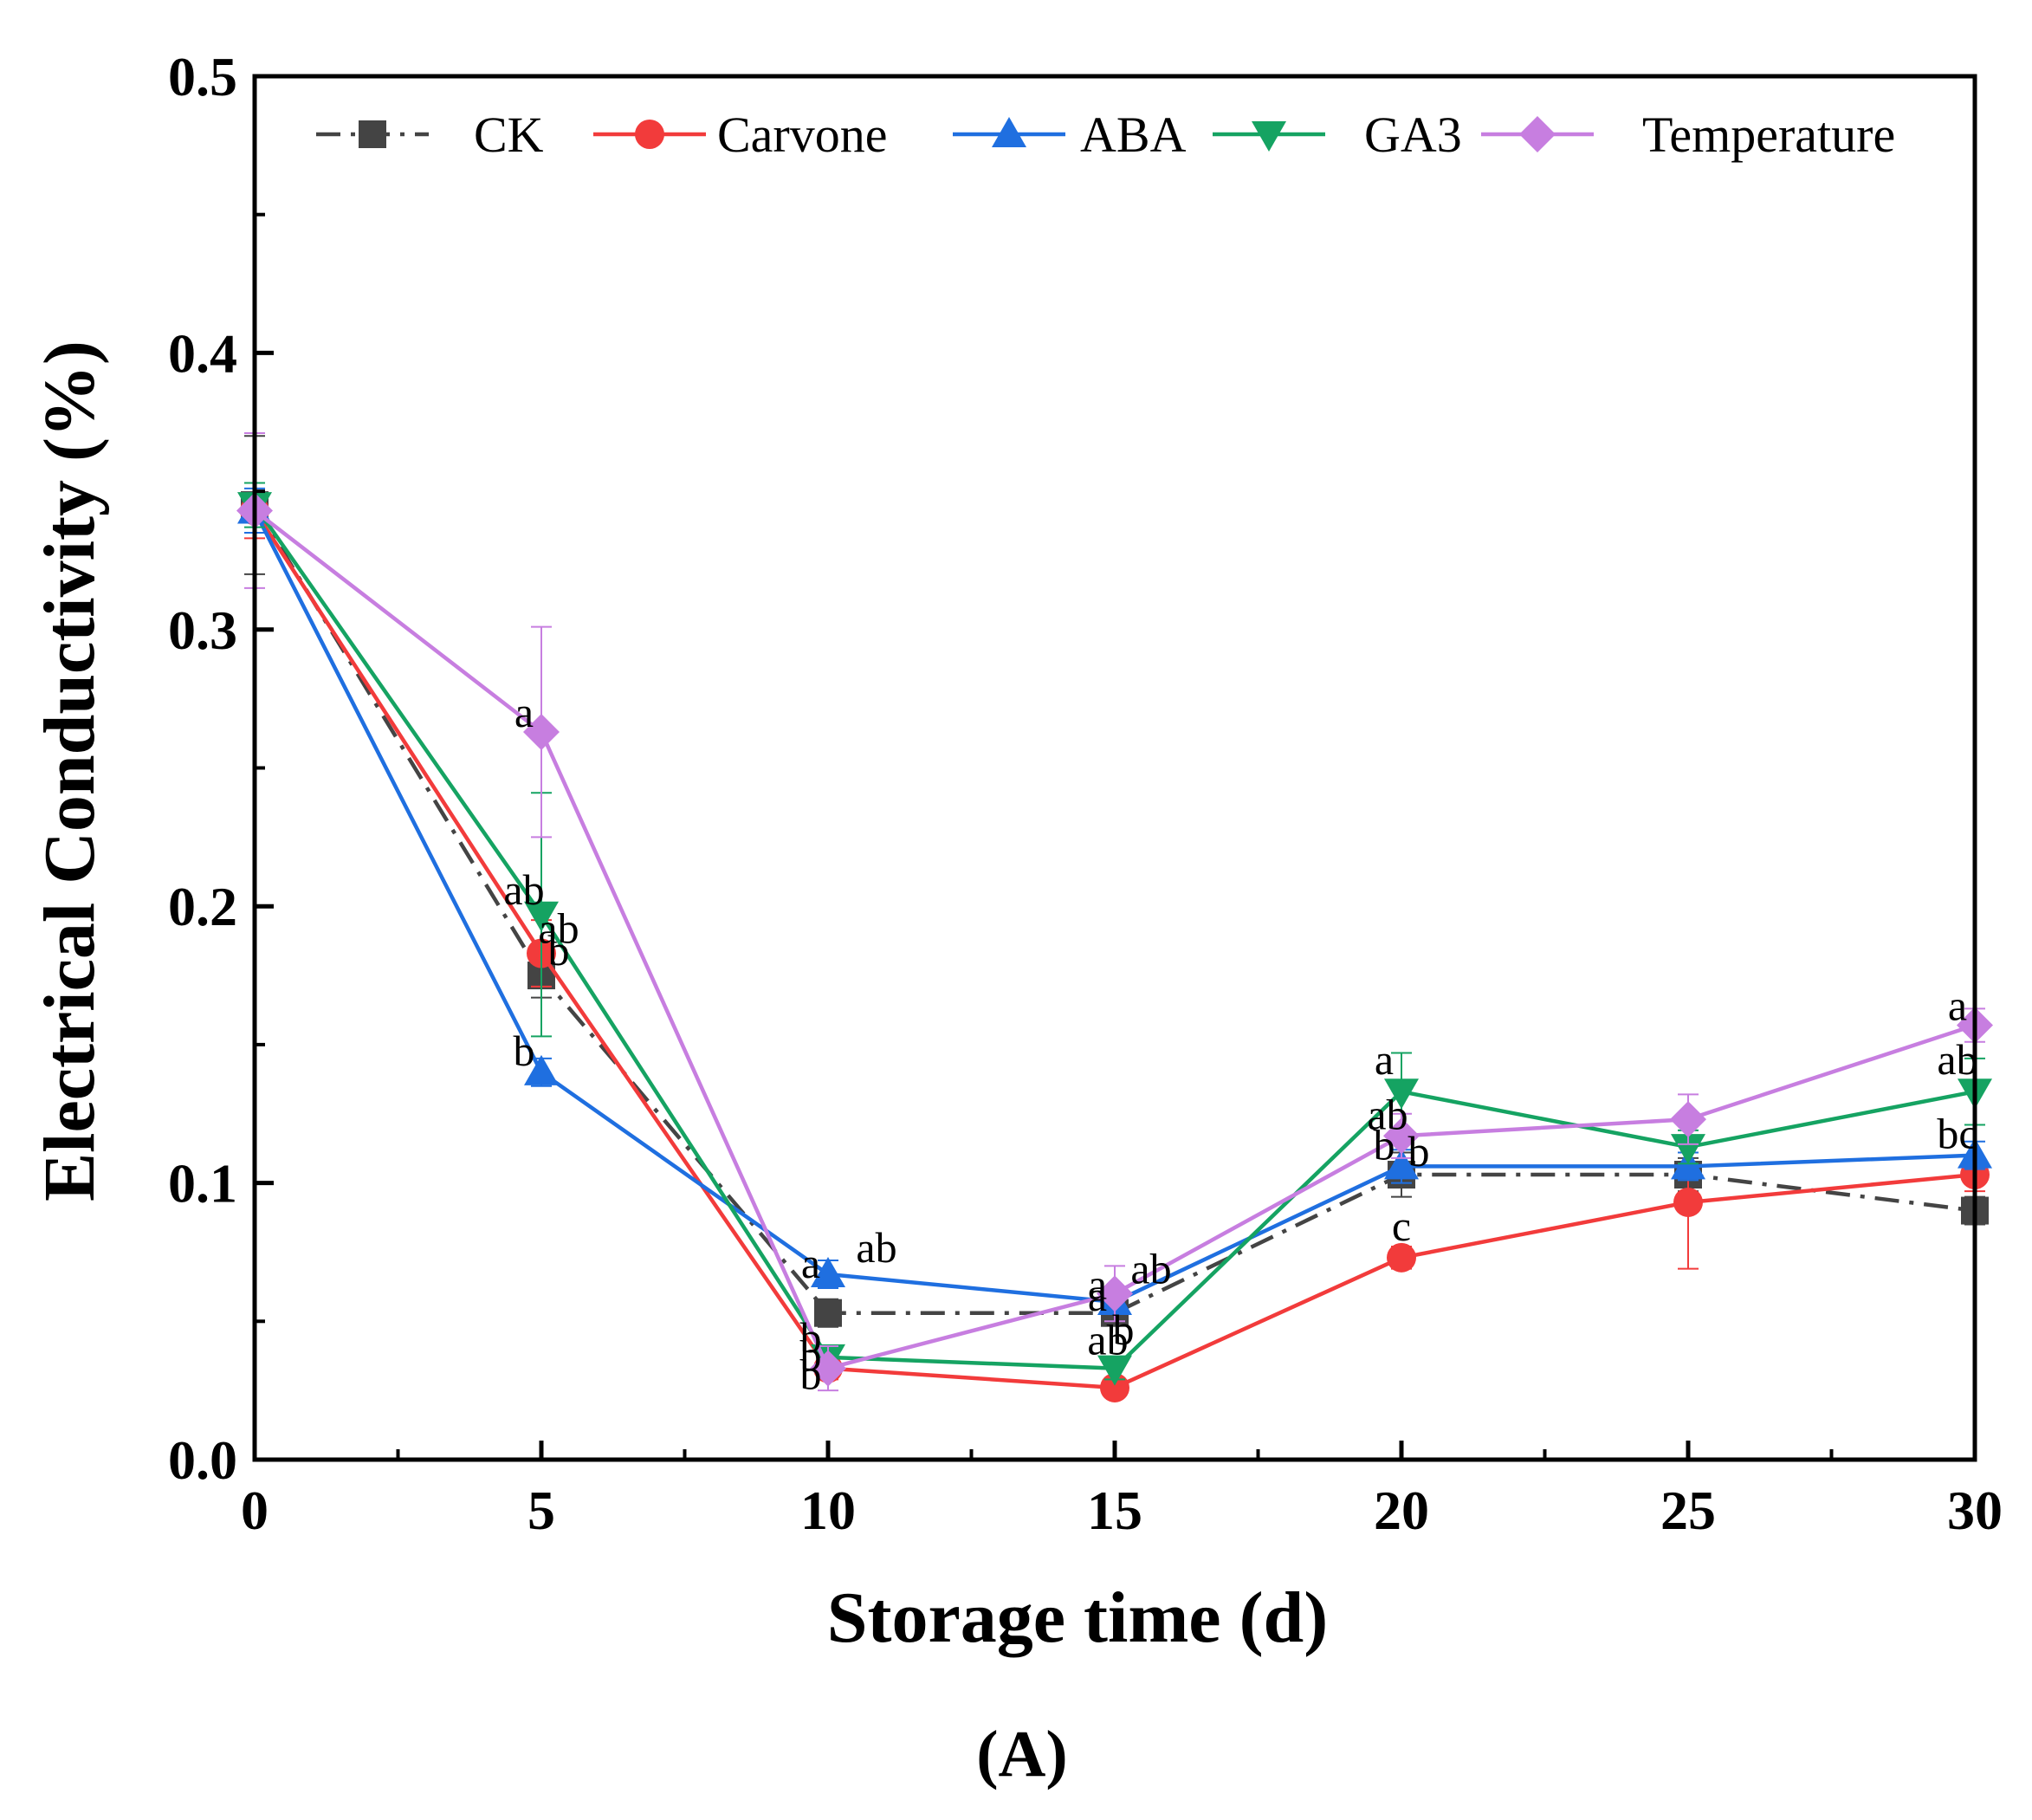 The height and width of the screenshot is (1820, 2032). I want to click on legend-item-ck: CK, so click(430, 135).